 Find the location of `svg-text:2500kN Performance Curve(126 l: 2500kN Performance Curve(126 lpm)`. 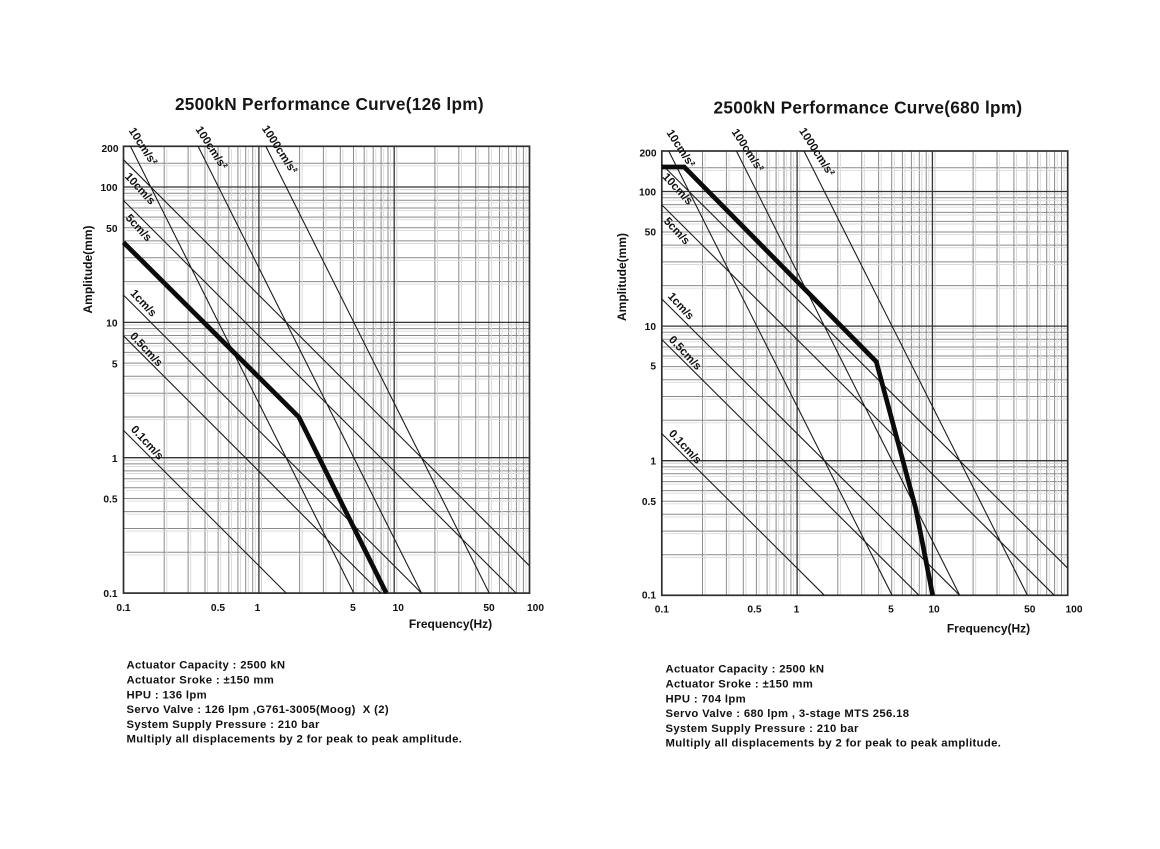

svg-text:2500kN Performance Curve(126 l: 2500kN Performance Curve(126 lpm) is located at coordinates (329, 104).